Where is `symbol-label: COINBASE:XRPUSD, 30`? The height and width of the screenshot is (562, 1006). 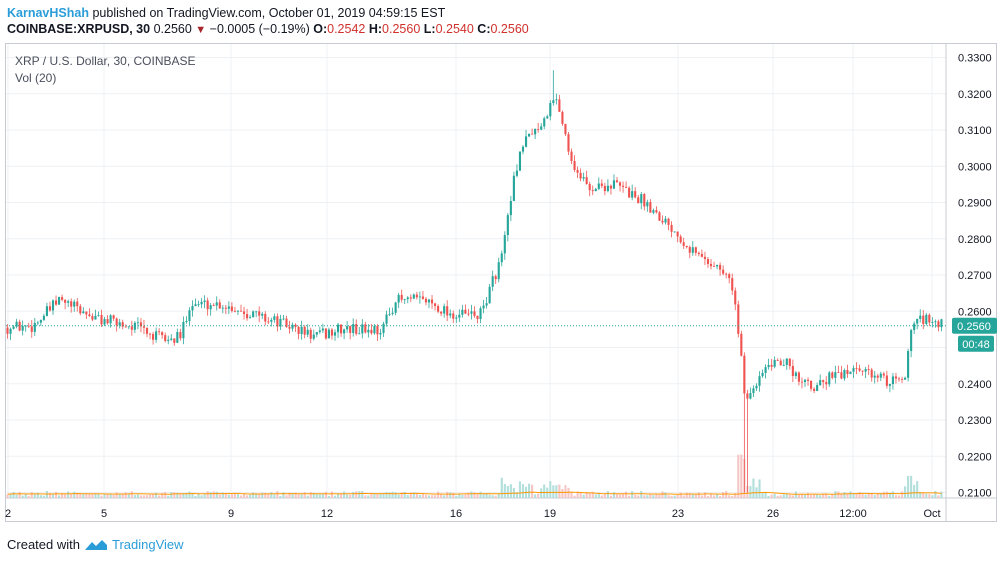 symbol-label: COINBASE:XRPUSD, 30 is located at coordinates (79, 29).